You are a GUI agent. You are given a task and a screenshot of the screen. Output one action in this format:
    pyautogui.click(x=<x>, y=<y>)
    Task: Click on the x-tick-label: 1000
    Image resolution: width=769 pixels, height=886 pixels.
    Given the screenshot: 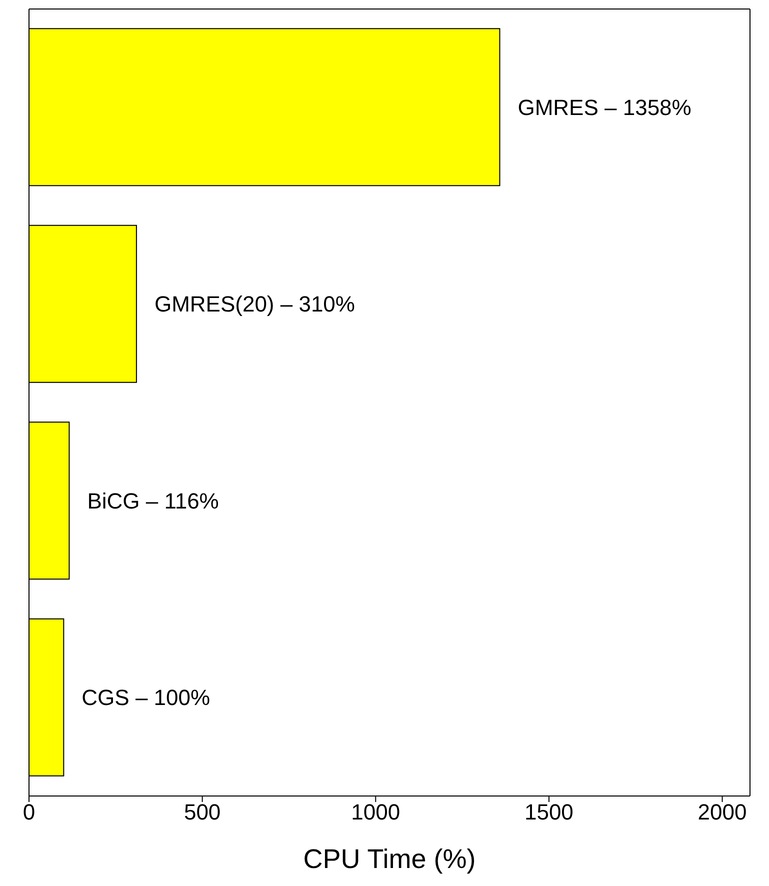 What is the action you would take?
    pyautogui.click(x=375, y=812)
    